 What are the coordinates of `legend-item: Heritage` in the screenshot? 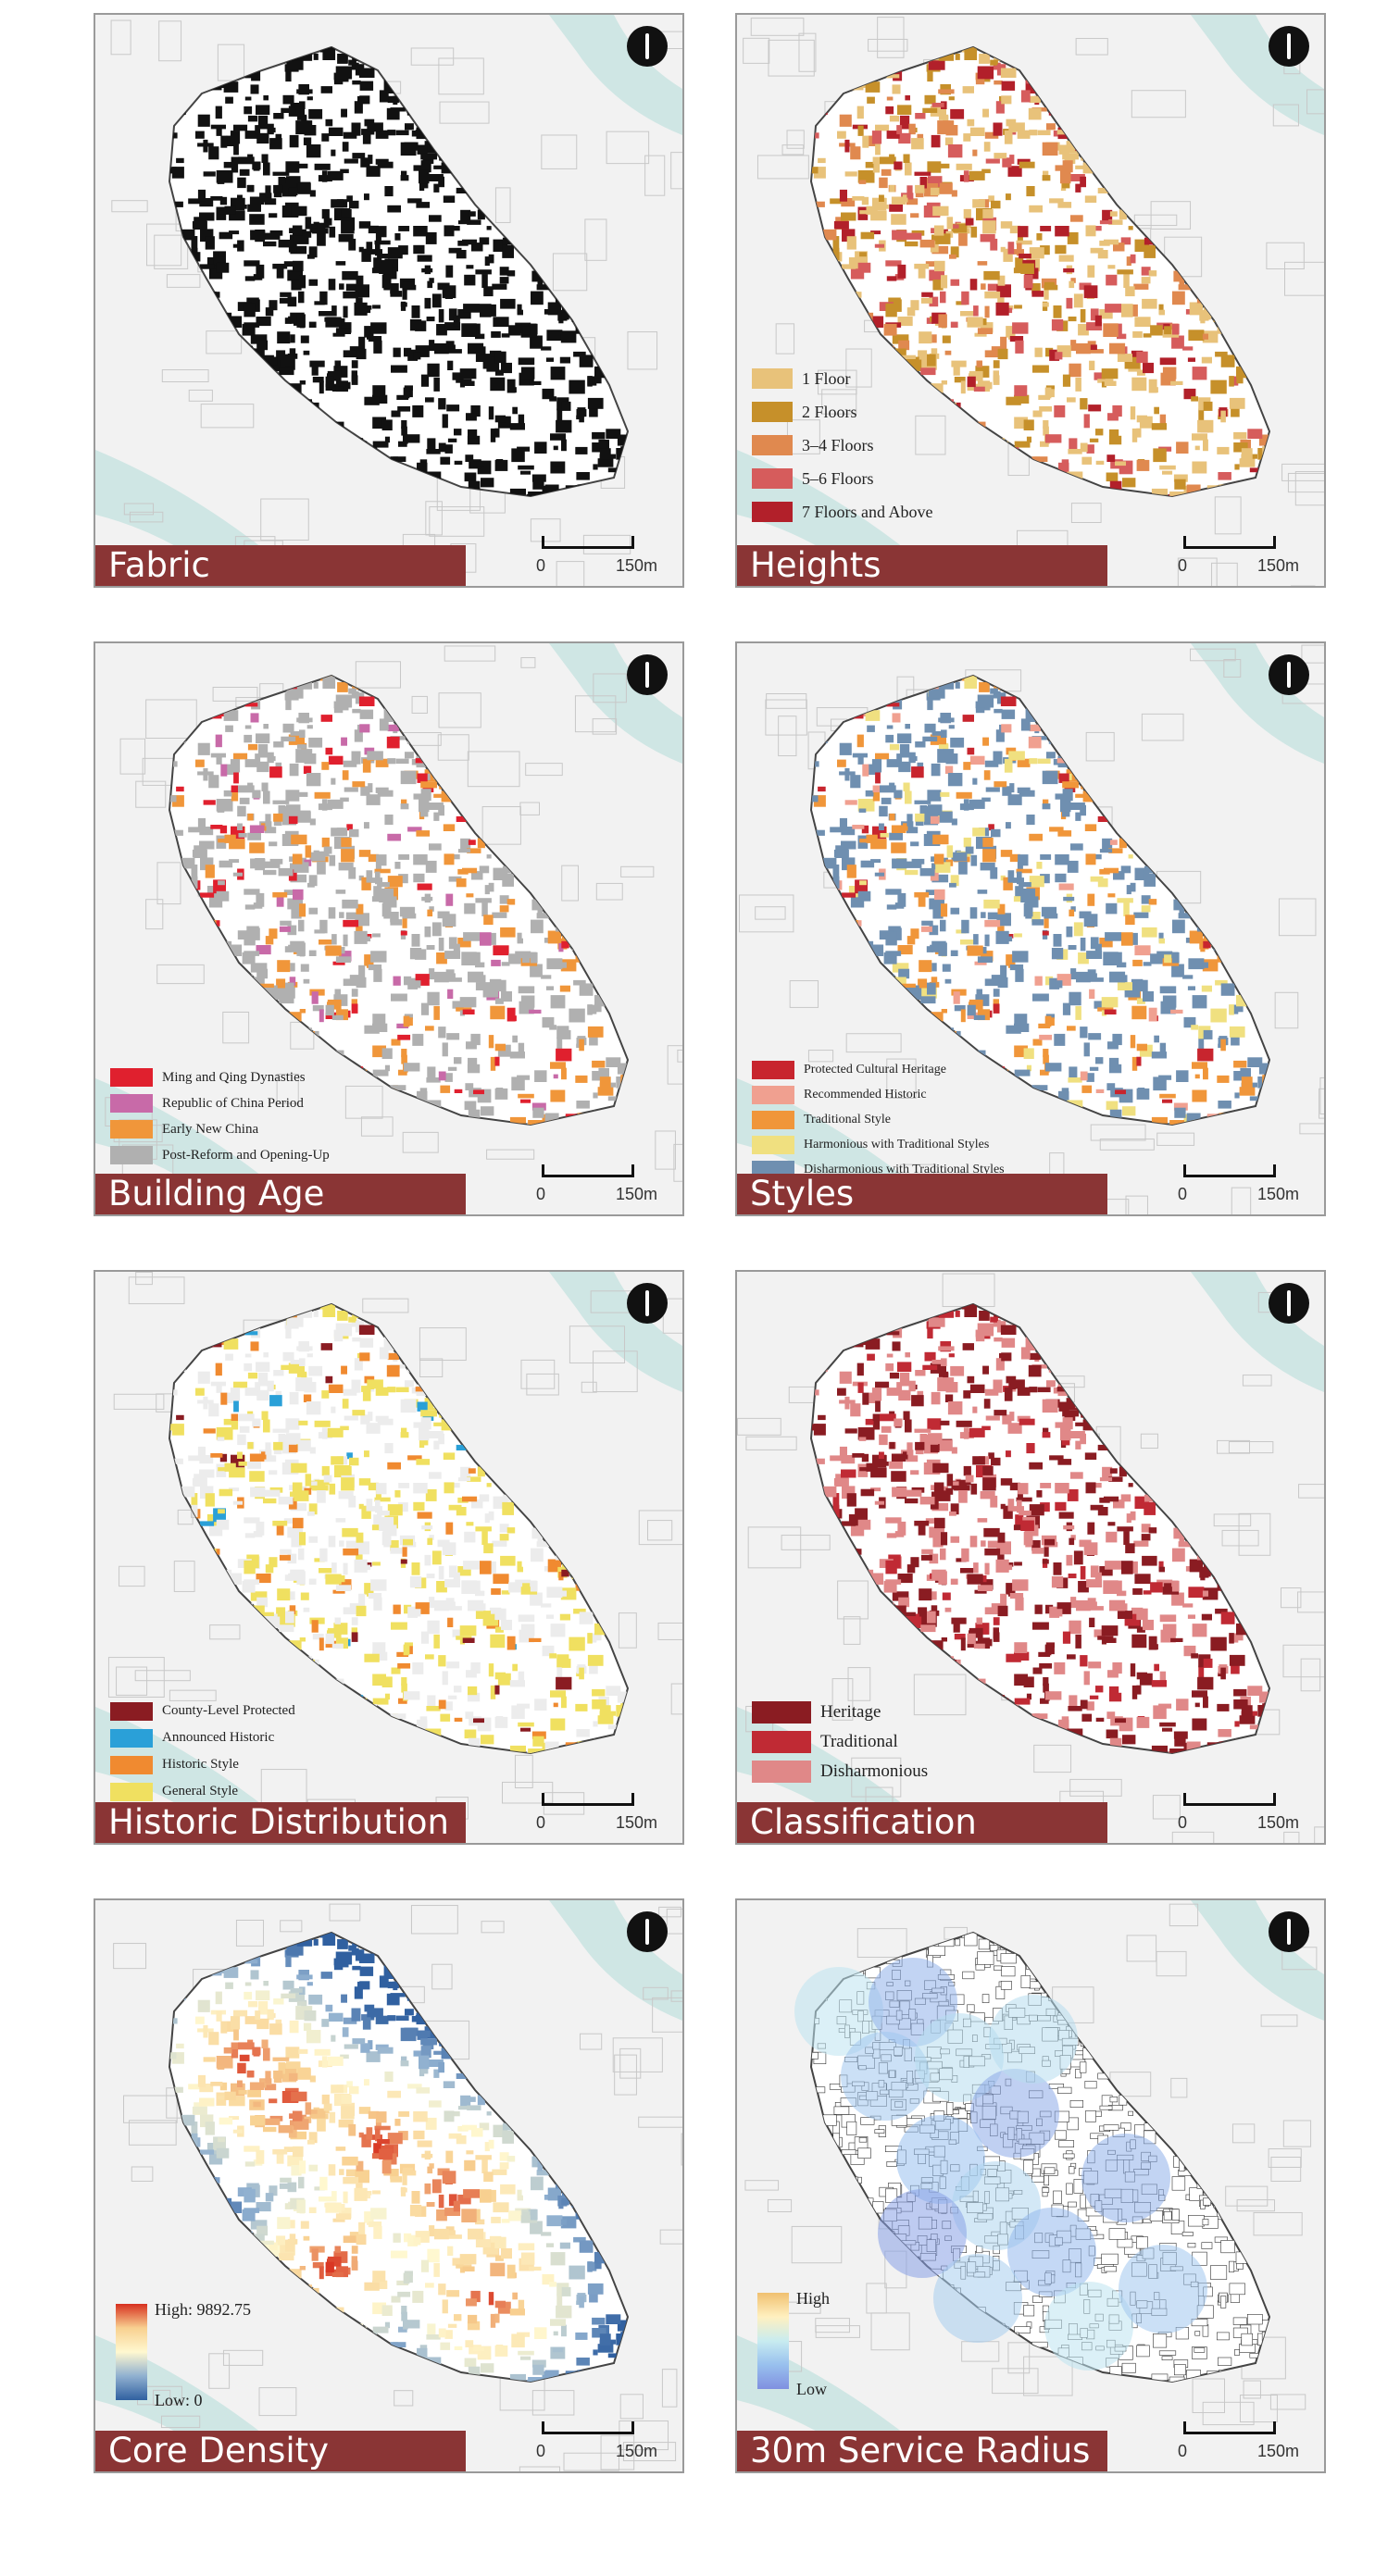 It's located at (840, 1712).